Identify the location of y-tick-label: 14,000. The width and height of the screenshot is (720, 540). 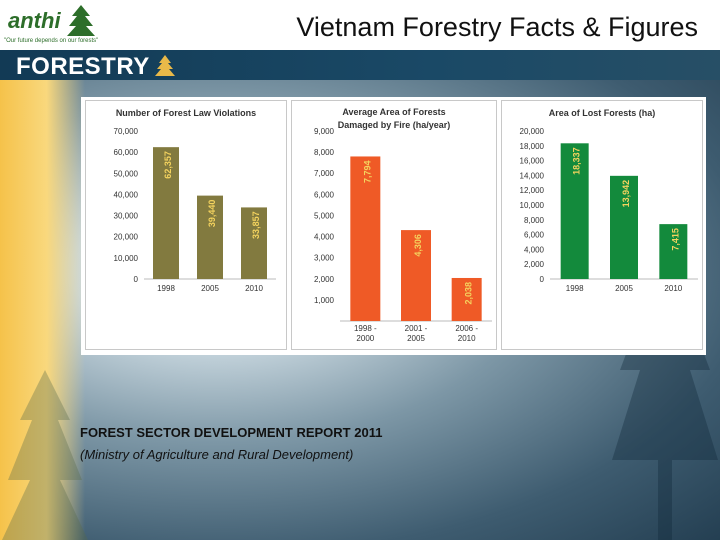
(532, 175).